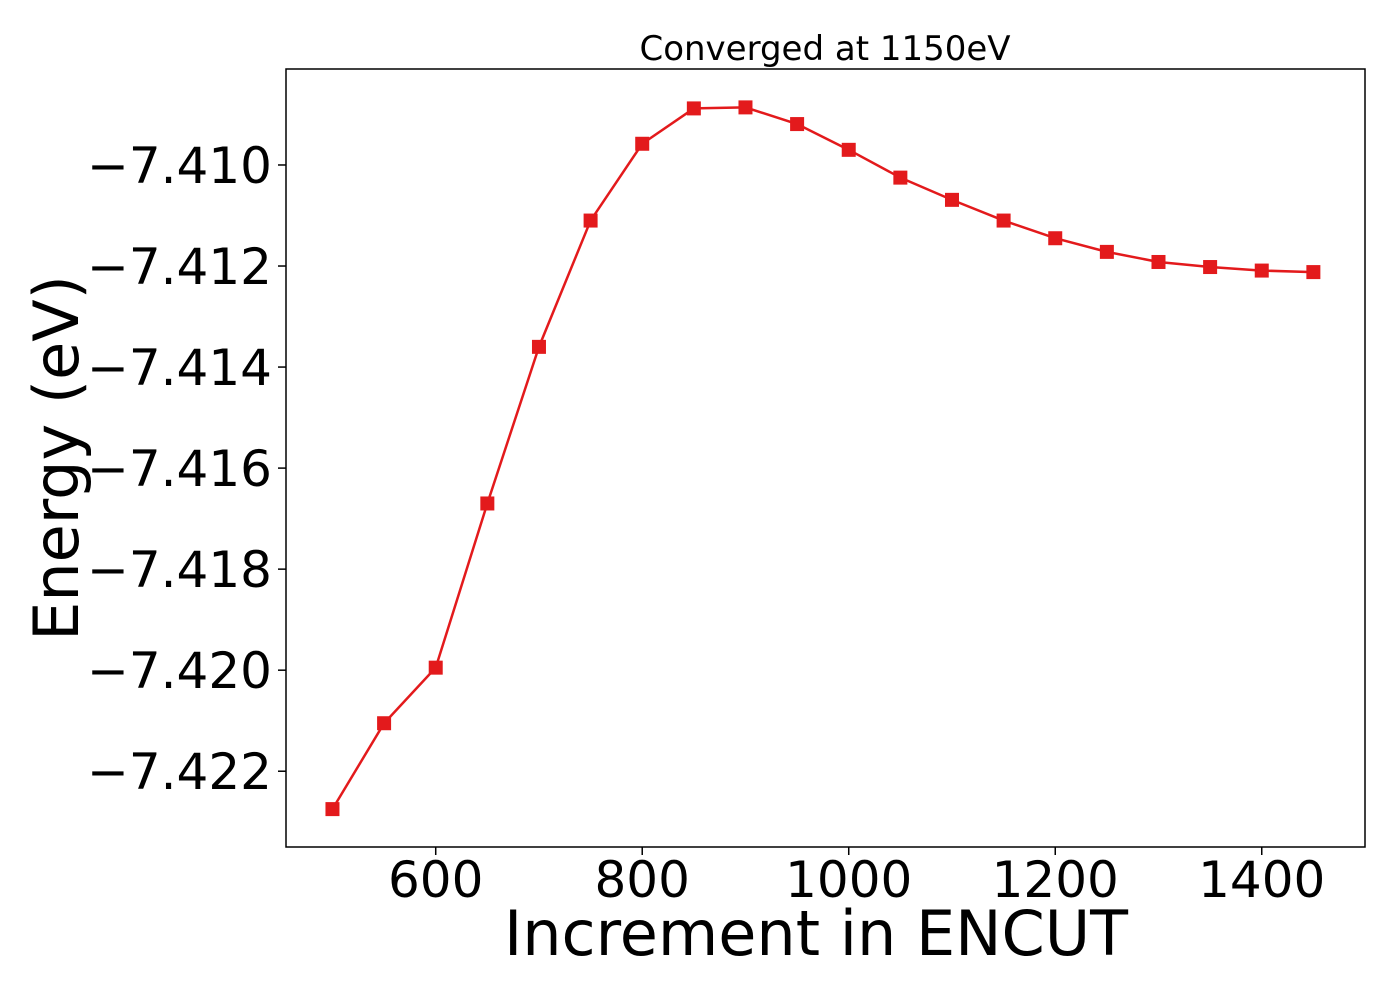 This screenshot has height=1000, width=1400. Describe the element at coordinates (816, 933) in the screenshot. I see `x-axis-title: Increment in ENCUT` at that location.